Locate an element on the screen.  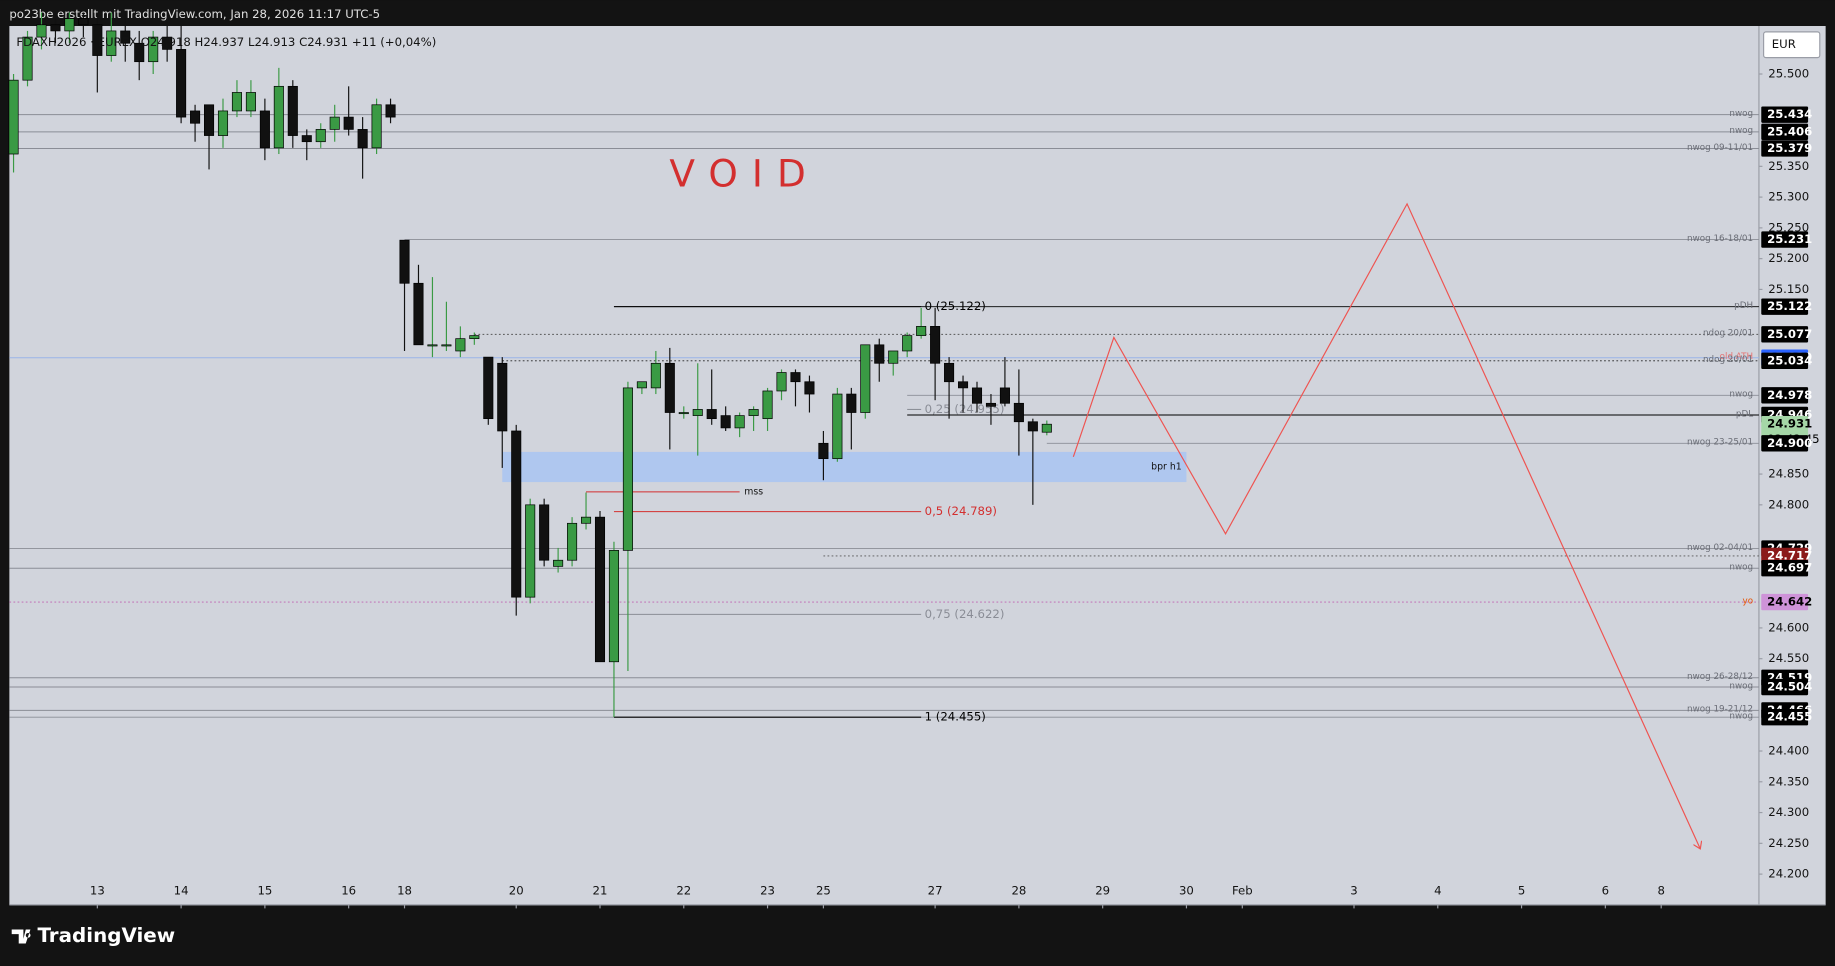
fib-label: 0,25 (24.955) is located at coordinates (965, 409).